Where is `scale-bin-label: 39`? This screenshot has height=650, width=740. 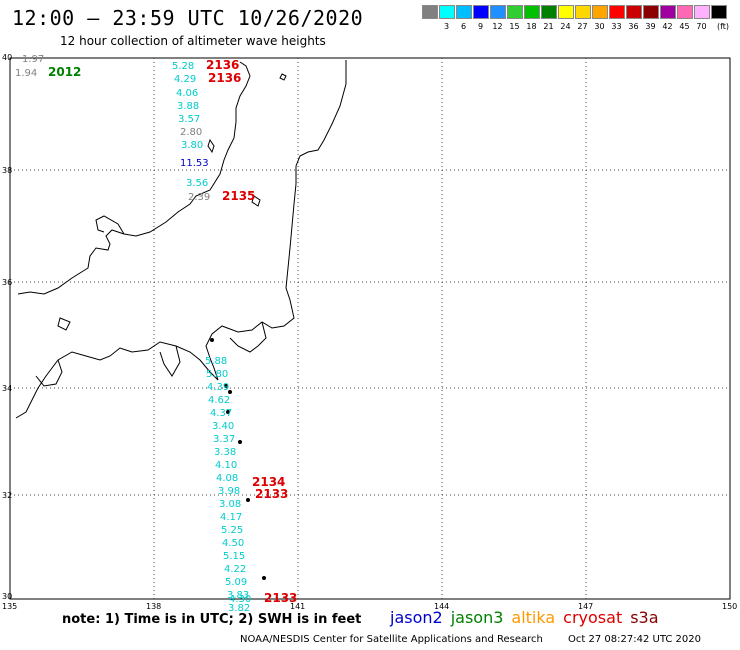
scale-bin-label: 39 is located at coordinates (650, 26).